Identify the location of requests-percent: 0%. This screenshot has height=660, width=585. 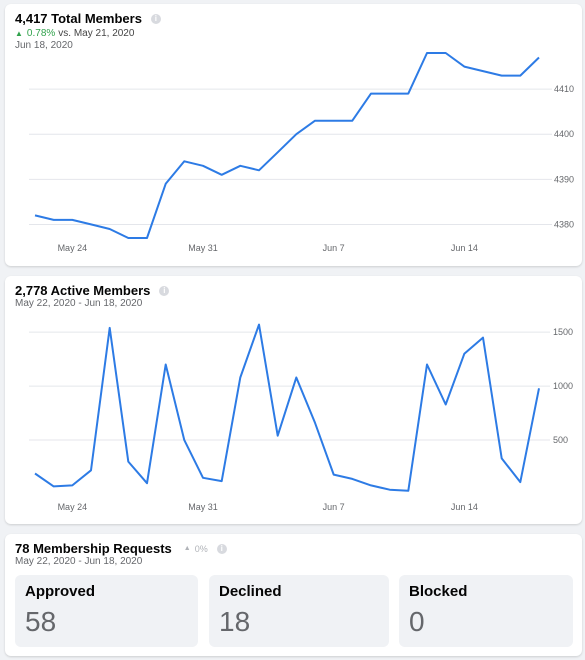
(201, 548).